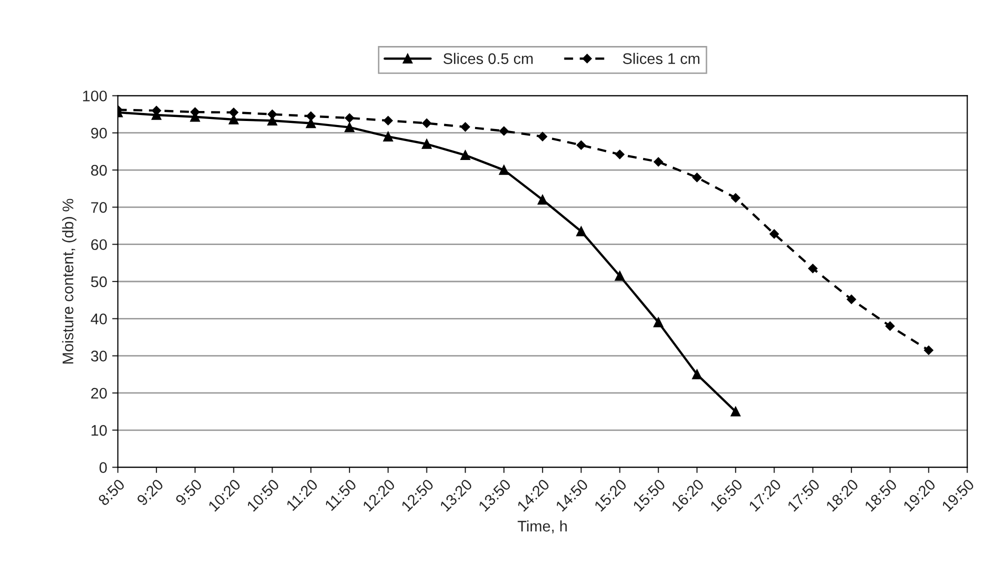  I want to click on y-tick-label: 40, so click(98, 319).